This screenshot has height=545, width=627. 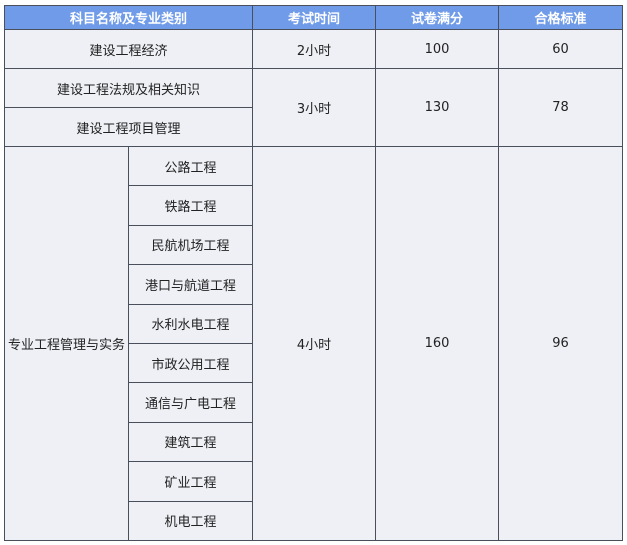 What do you see at coordinates (190, 245) in the screenshot?
I see `category-cell: 民航机场工程` at bounding box center [190, 245].